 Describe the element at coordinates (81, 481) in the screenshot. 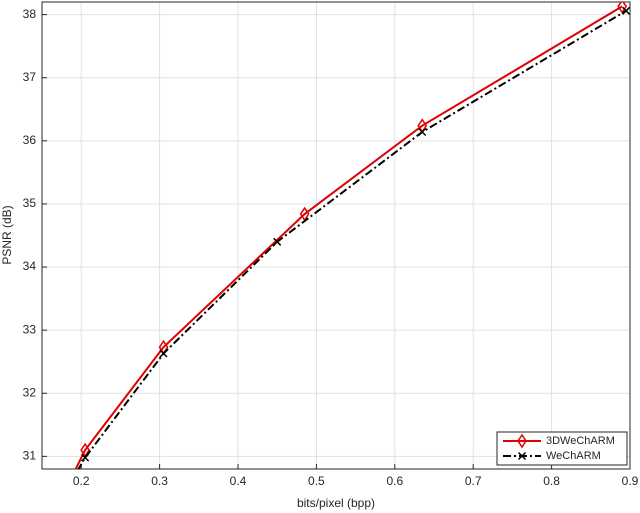

I see `x-tick-label: 0.2` at that location.